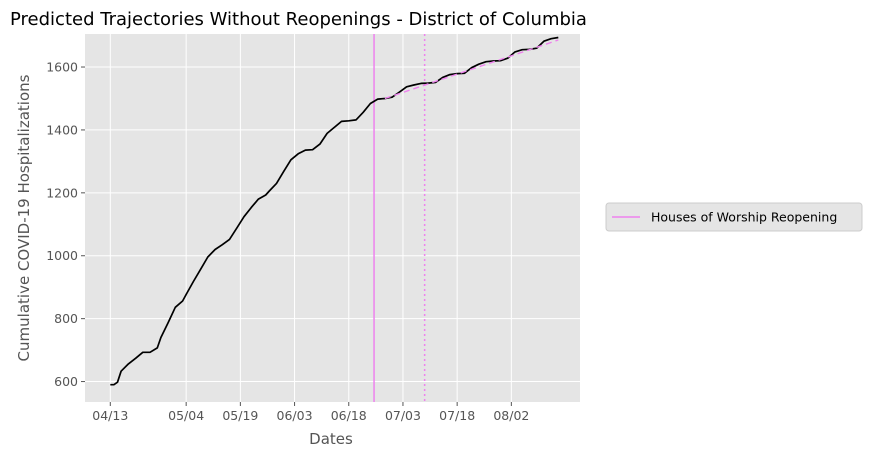 Image resolution: width=872 pixels, height=457 pixels. What do you see at coordinates (62, 67) in the screenshot?
I see `y-tick-label: 1600` at bounding box center [62, 67].